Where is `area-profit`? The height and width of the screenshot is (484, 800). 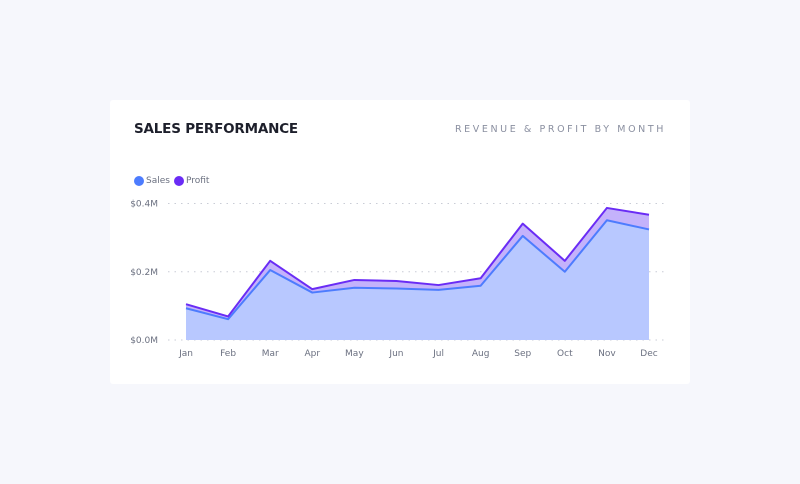 area-profit is located at coordinates (417, 263).